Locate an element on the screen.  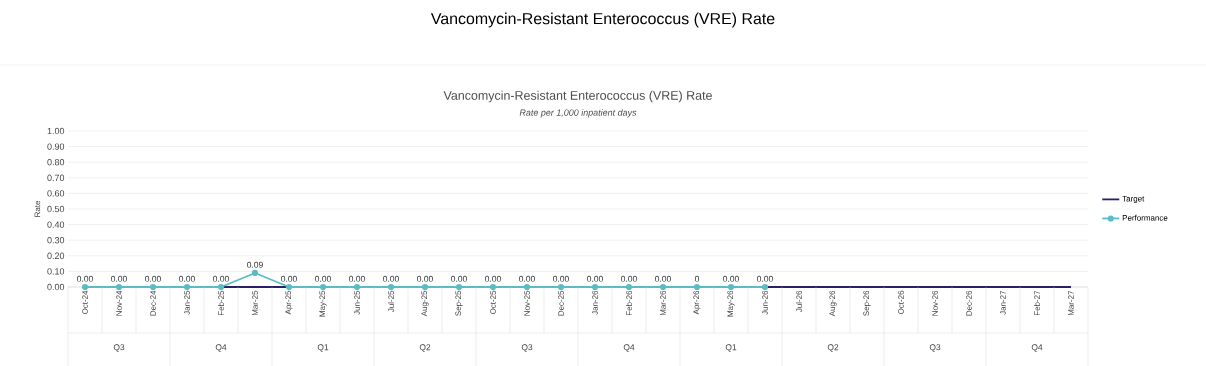
data-label: 0.09 is located at coordinates (255, 264).